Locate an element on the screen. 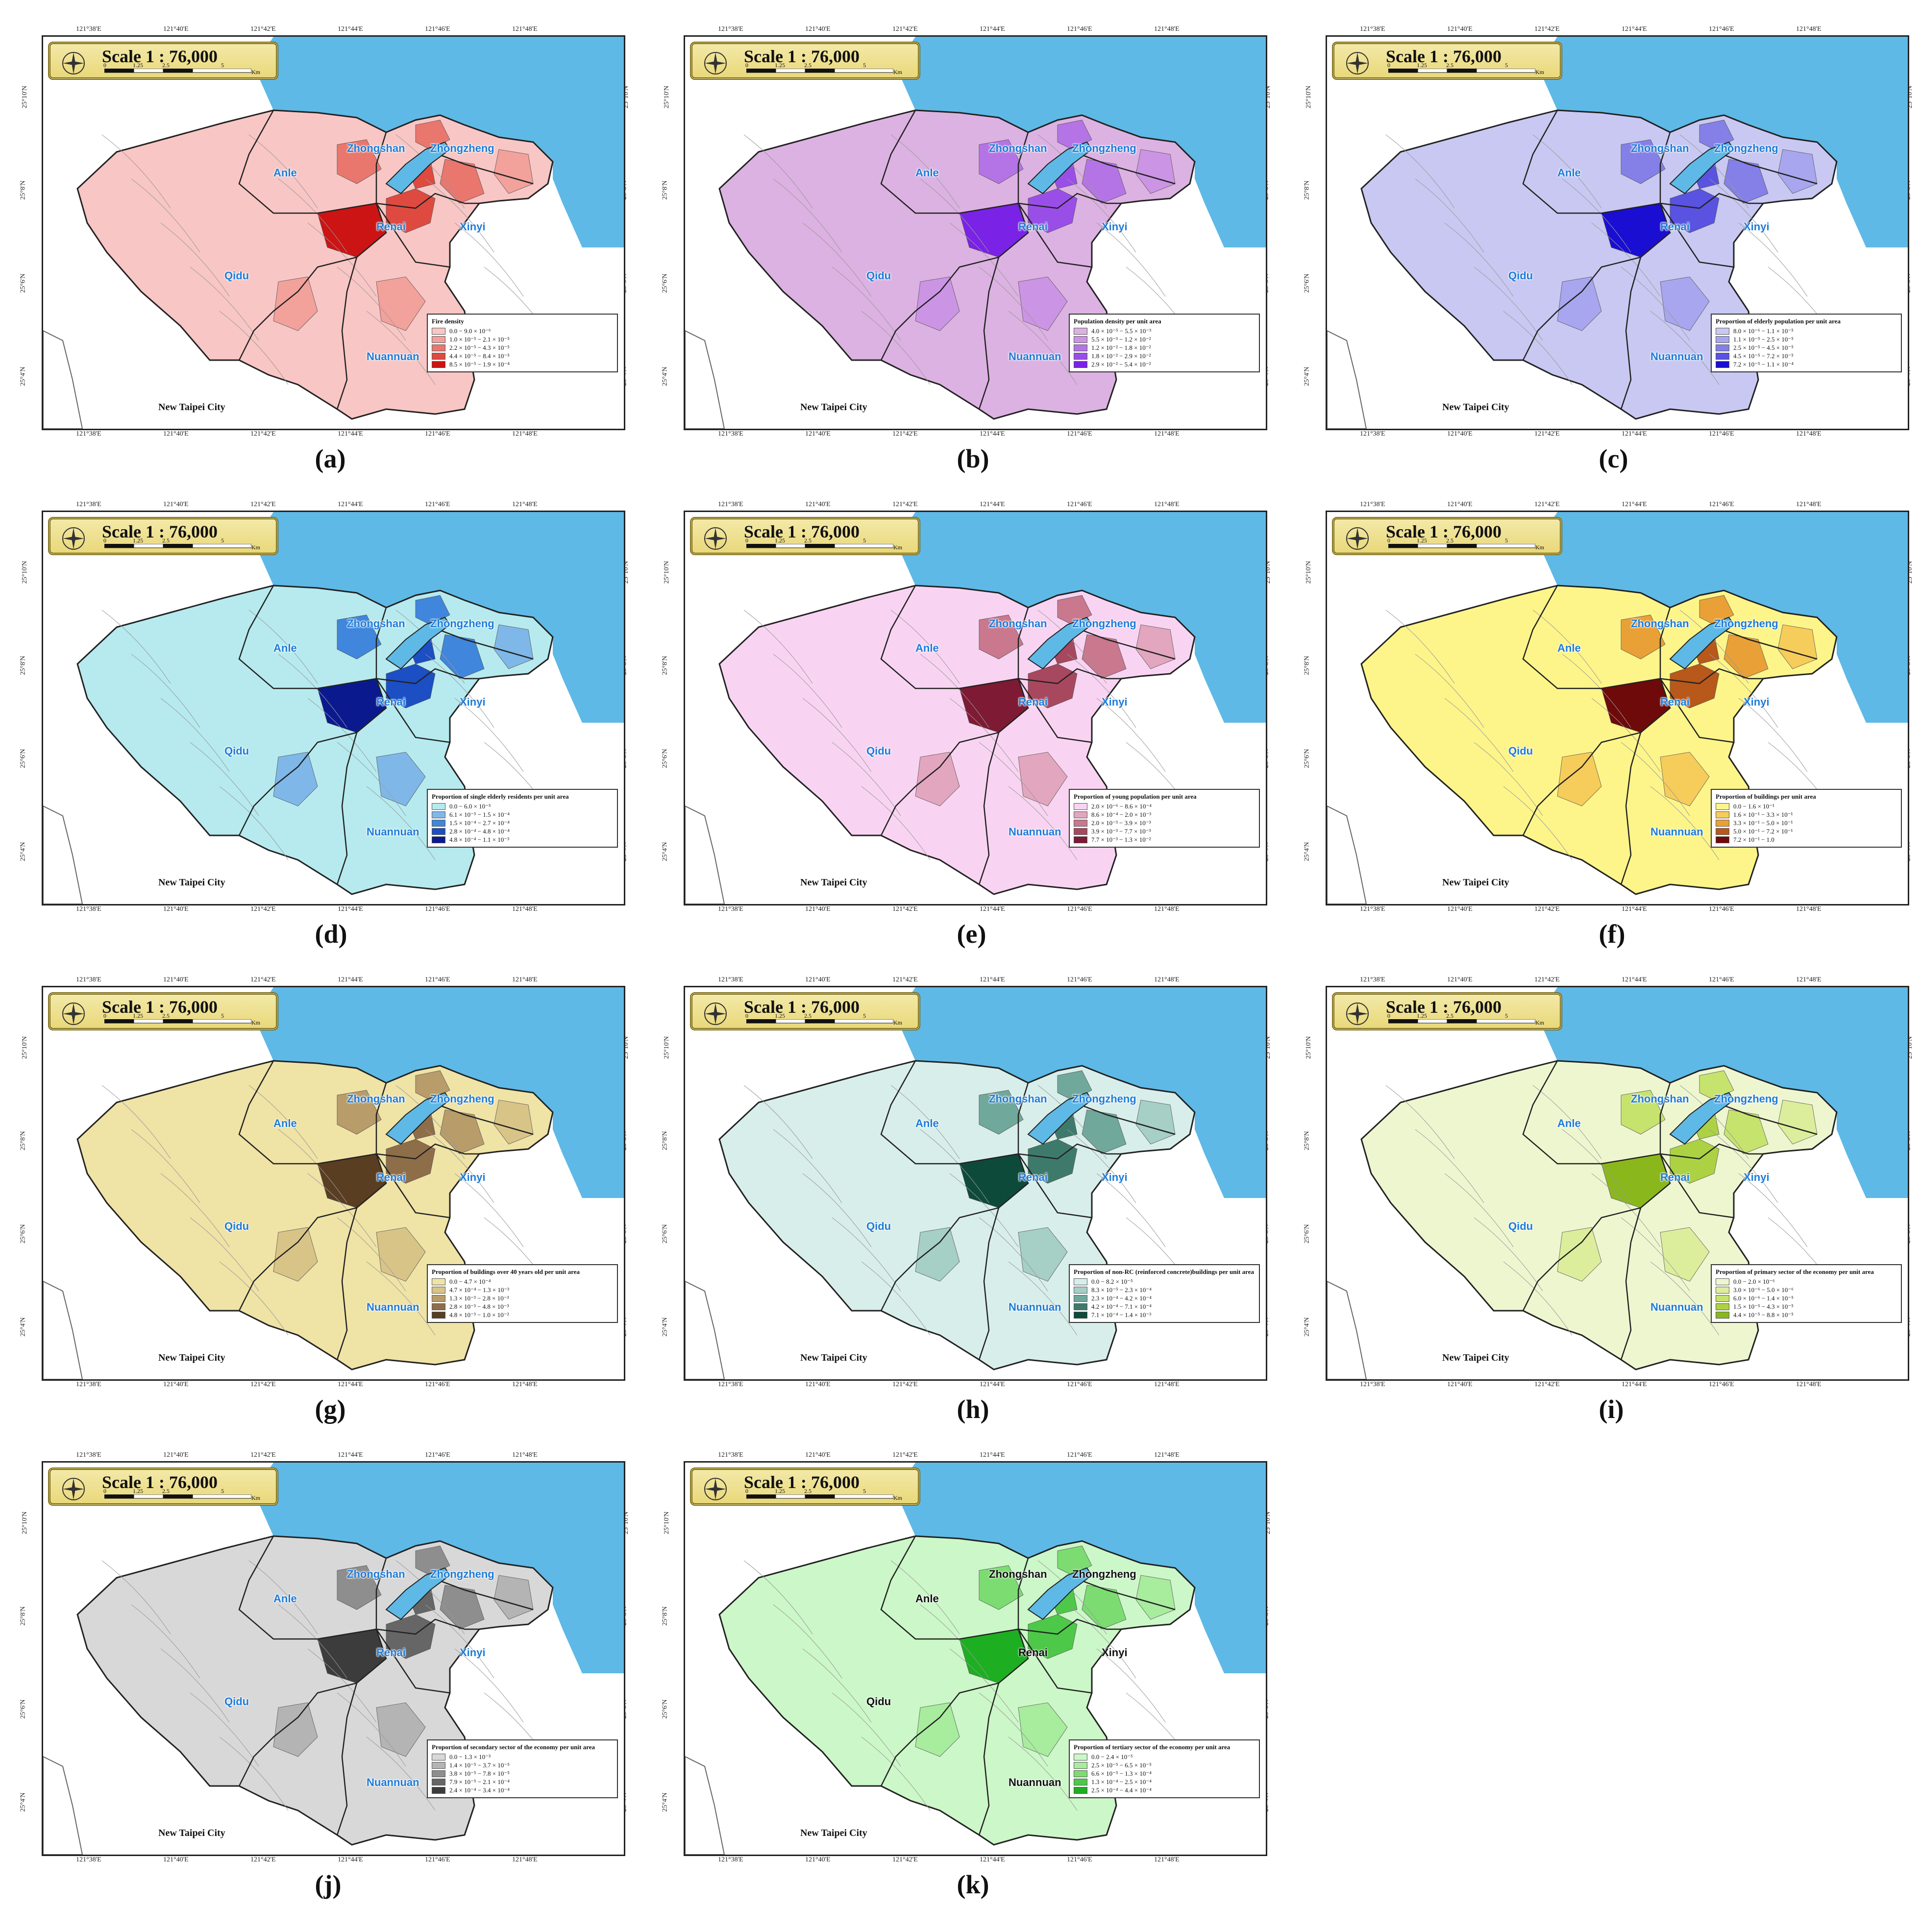  legend-entry: 3.3 × 10⁻¹ − 5.0 × 10⁻¹ is located at coordinates (1806, 823).